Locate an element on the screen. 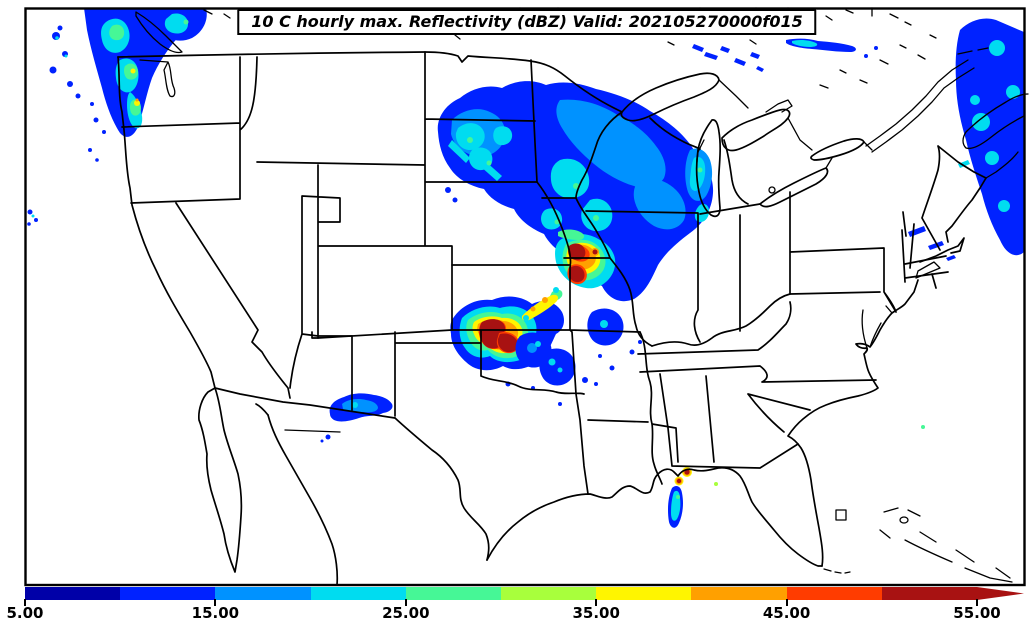 This screenshot has height=632, width=1033. radar-echo-pacific-northwest is located at coordinates (128, 85).